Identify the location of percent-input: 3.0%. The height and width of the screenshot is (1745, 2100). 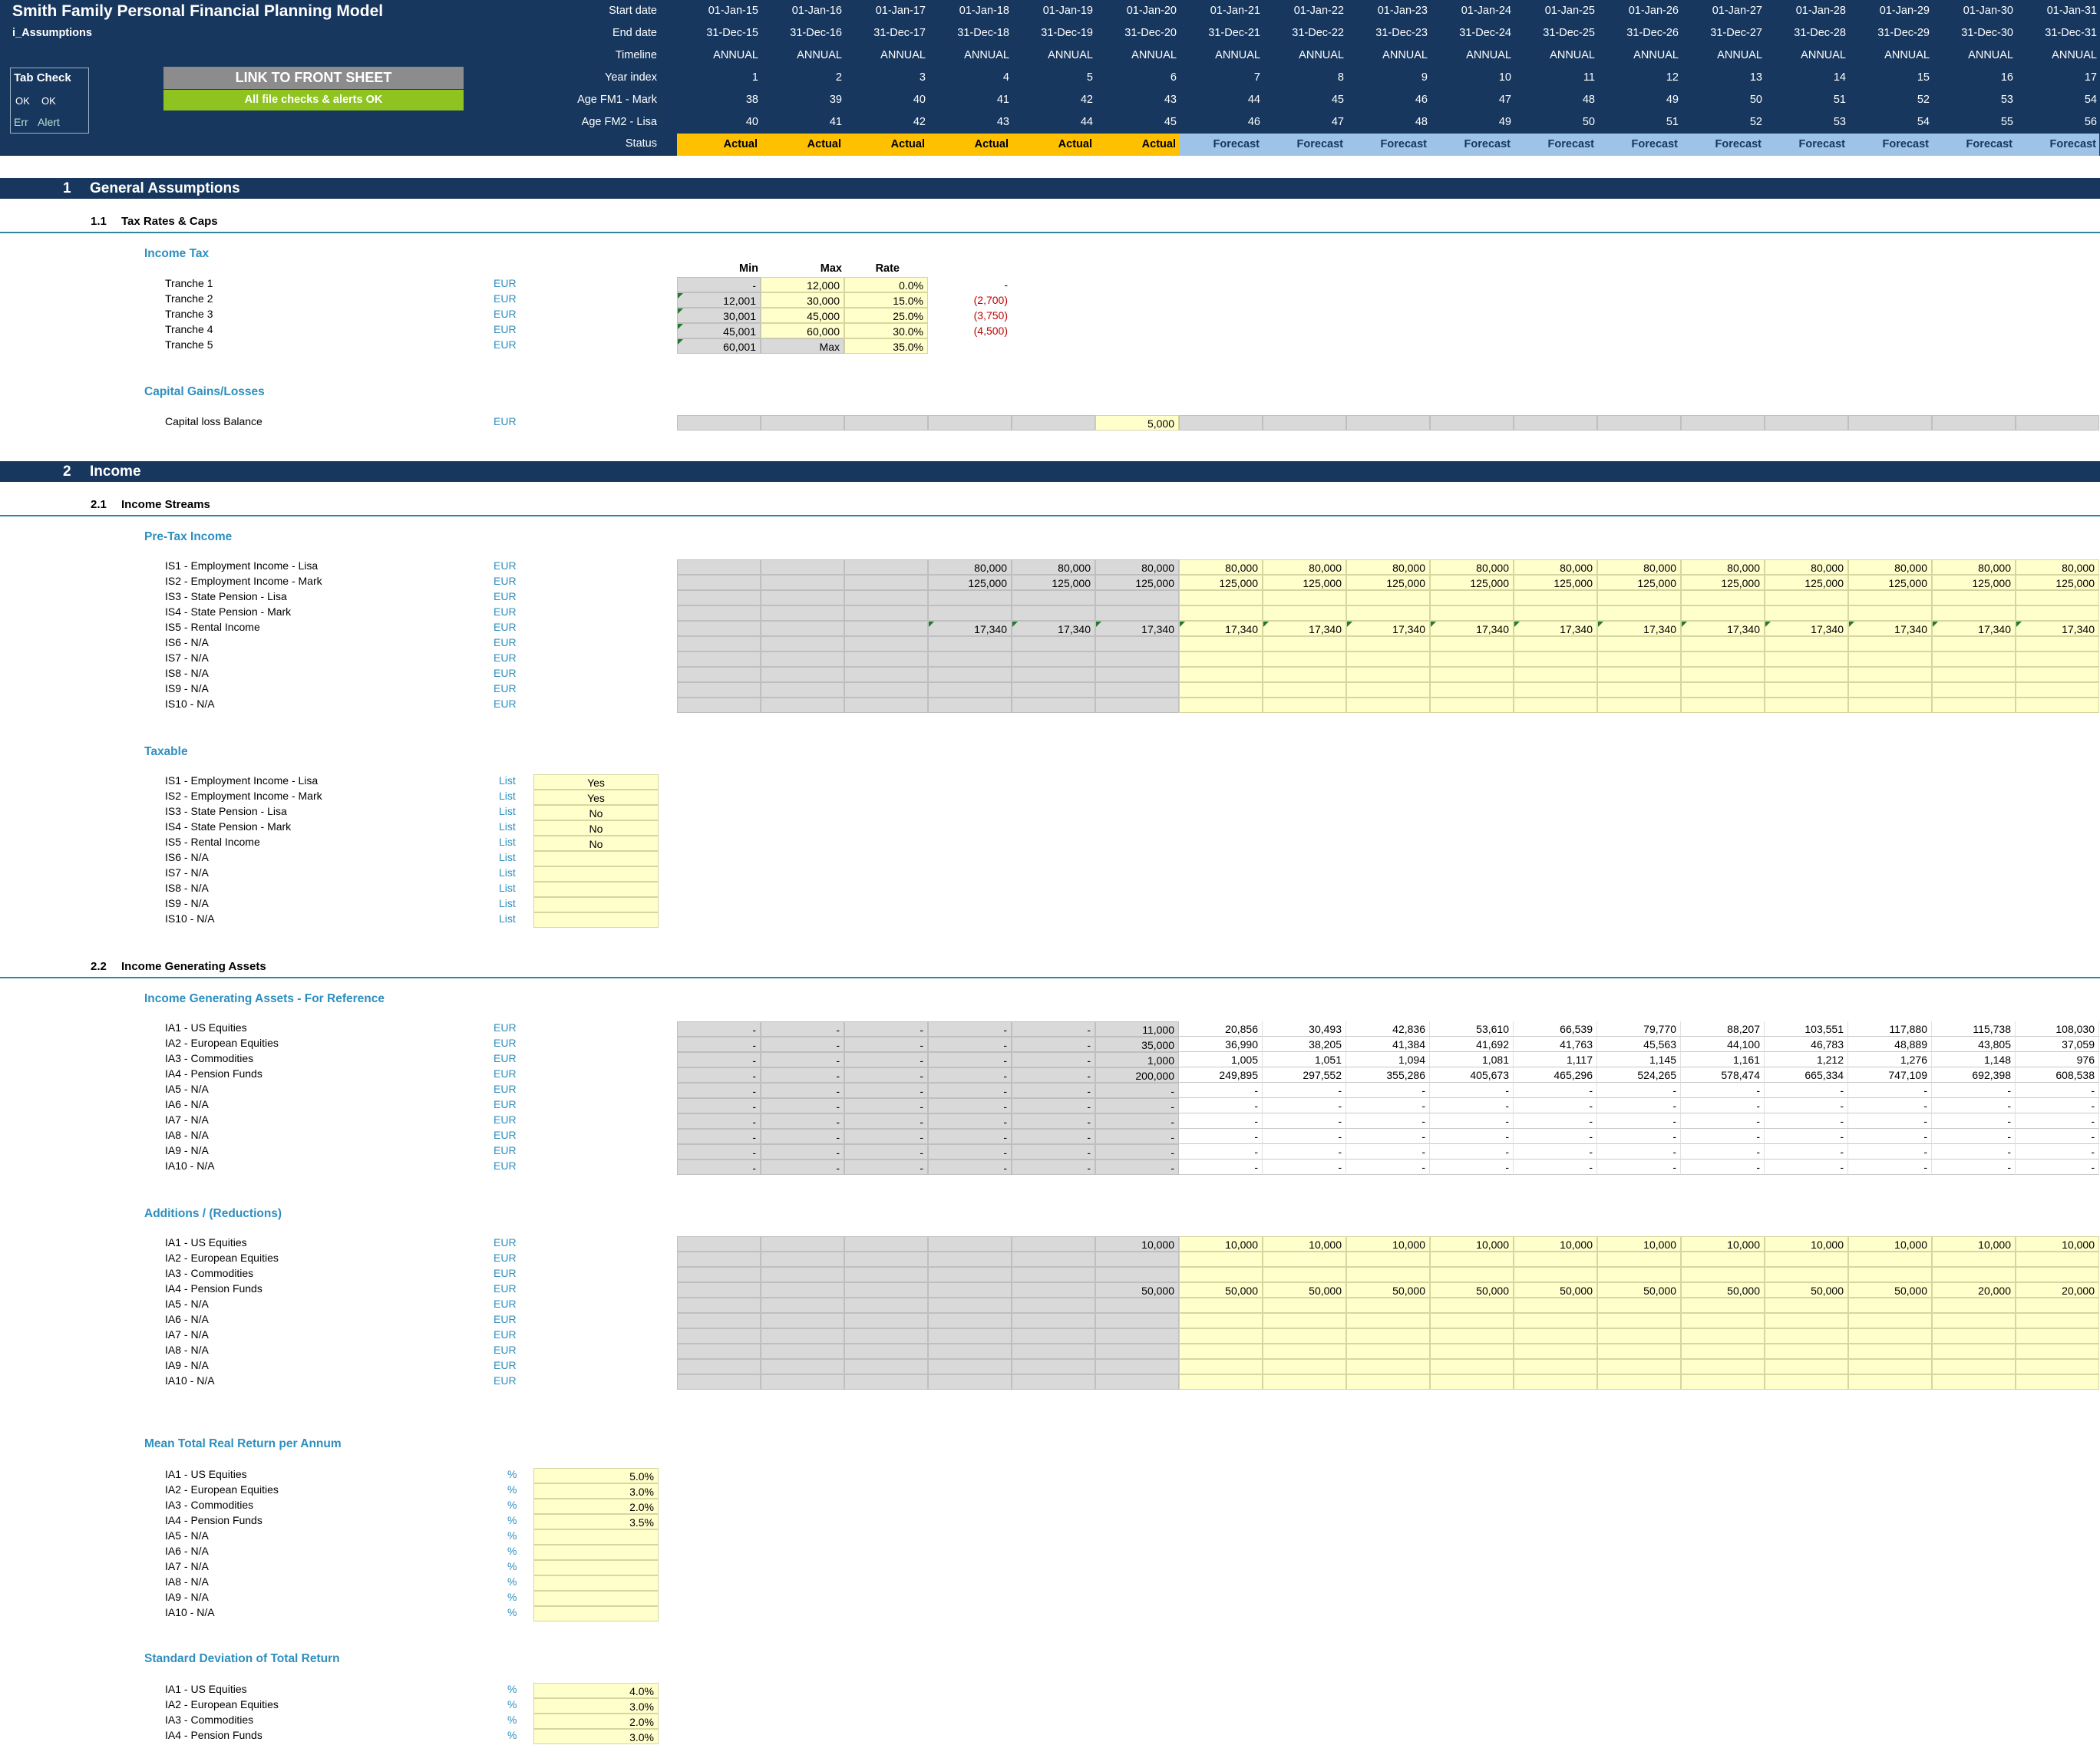
(596, 1491).